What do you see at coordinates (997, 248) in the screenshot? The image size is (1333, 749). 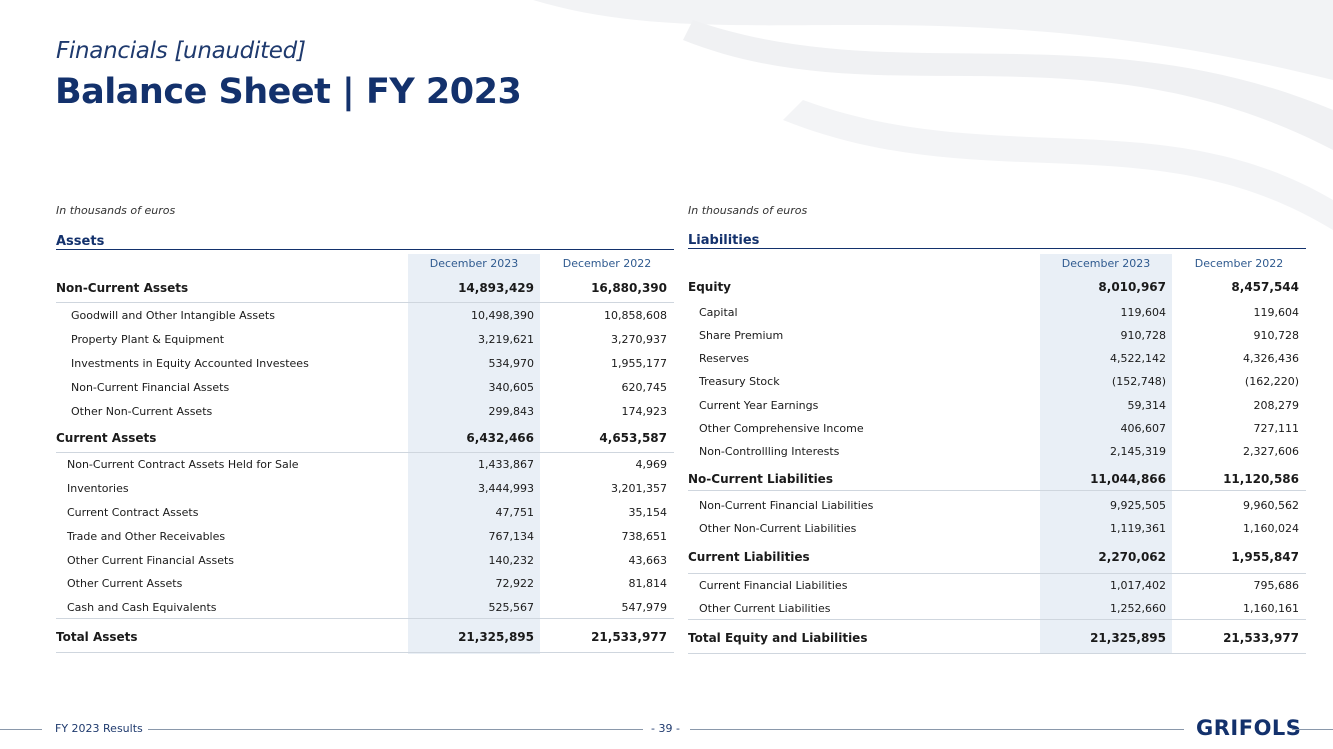 I see `liabilities-section-rule` at bounding box center [997, 248].